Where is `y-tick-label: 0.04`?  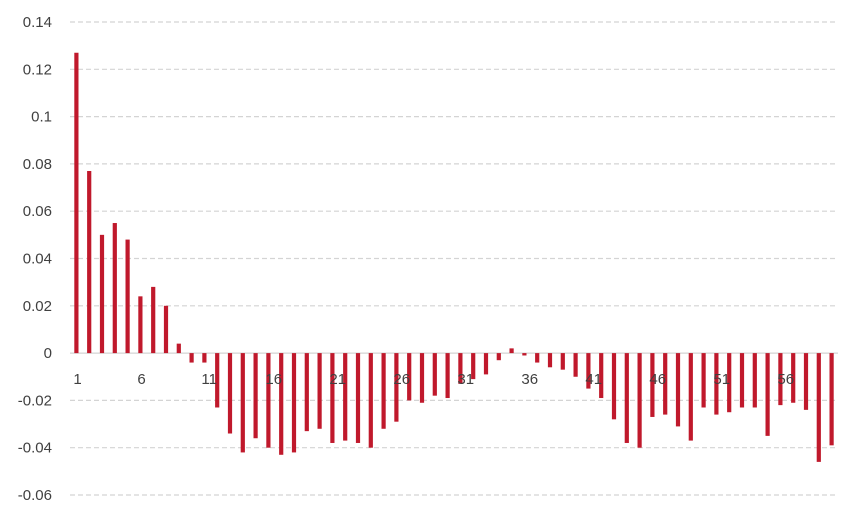
y-tick-label: 0.04 is located at coordinates (37, 259).